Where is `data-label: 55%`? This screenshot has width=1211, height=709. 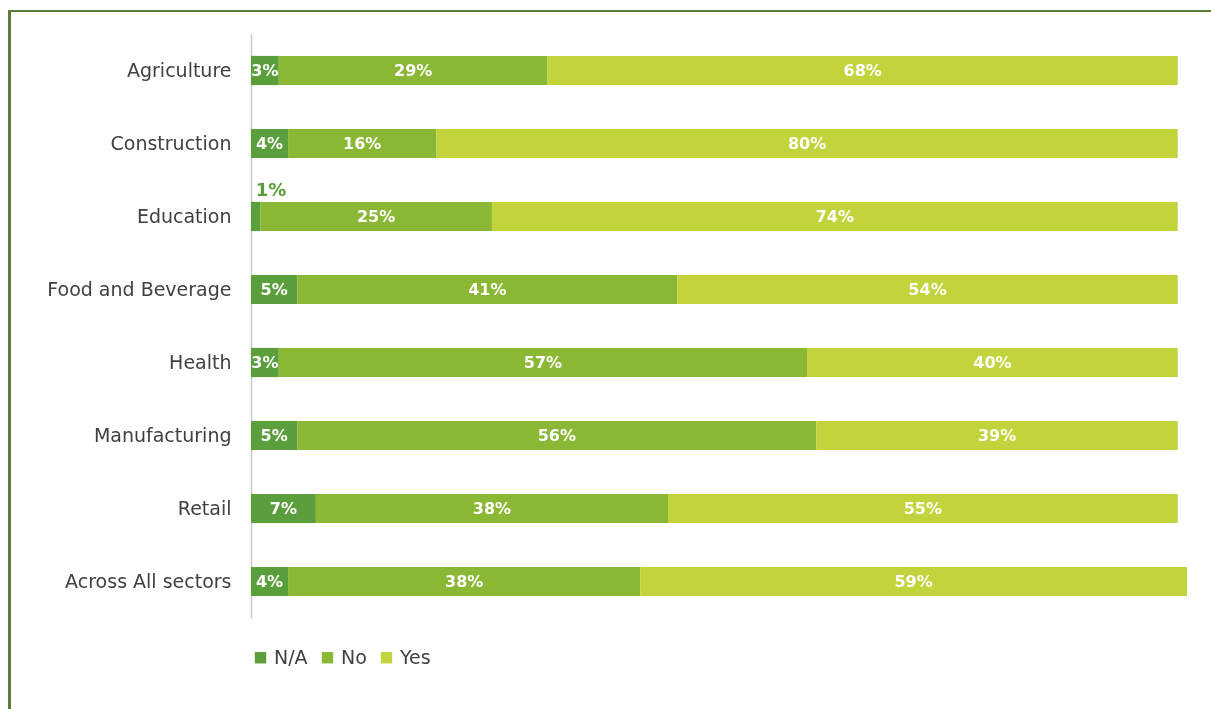
data-label: 55% is located at coordinates (923, 508).